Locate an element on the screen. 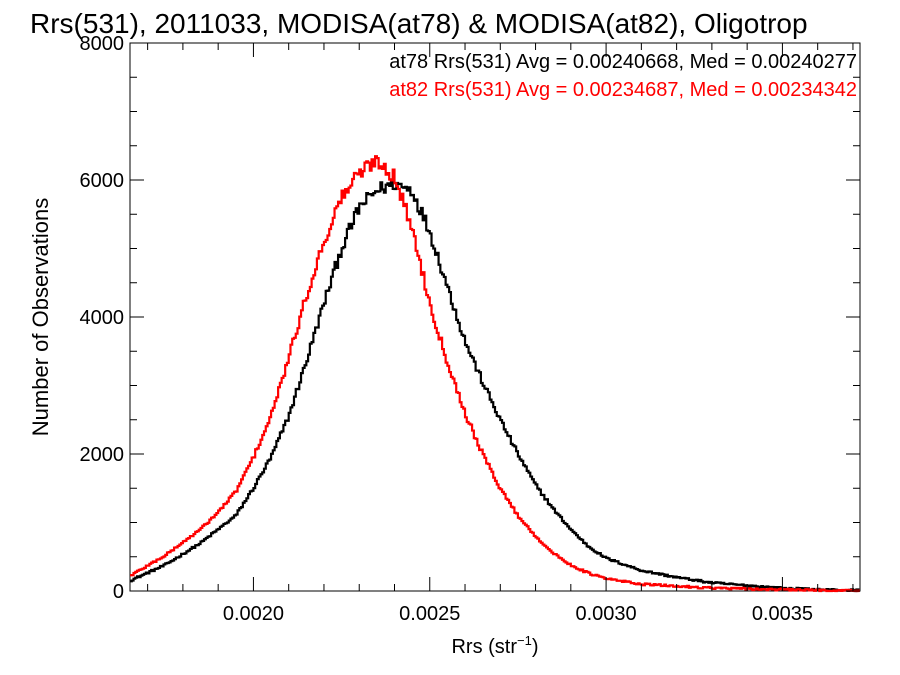 The height and width of the screenshot is (675, 900). y-tick-label: 8000 is located at coordinates (102, 44).